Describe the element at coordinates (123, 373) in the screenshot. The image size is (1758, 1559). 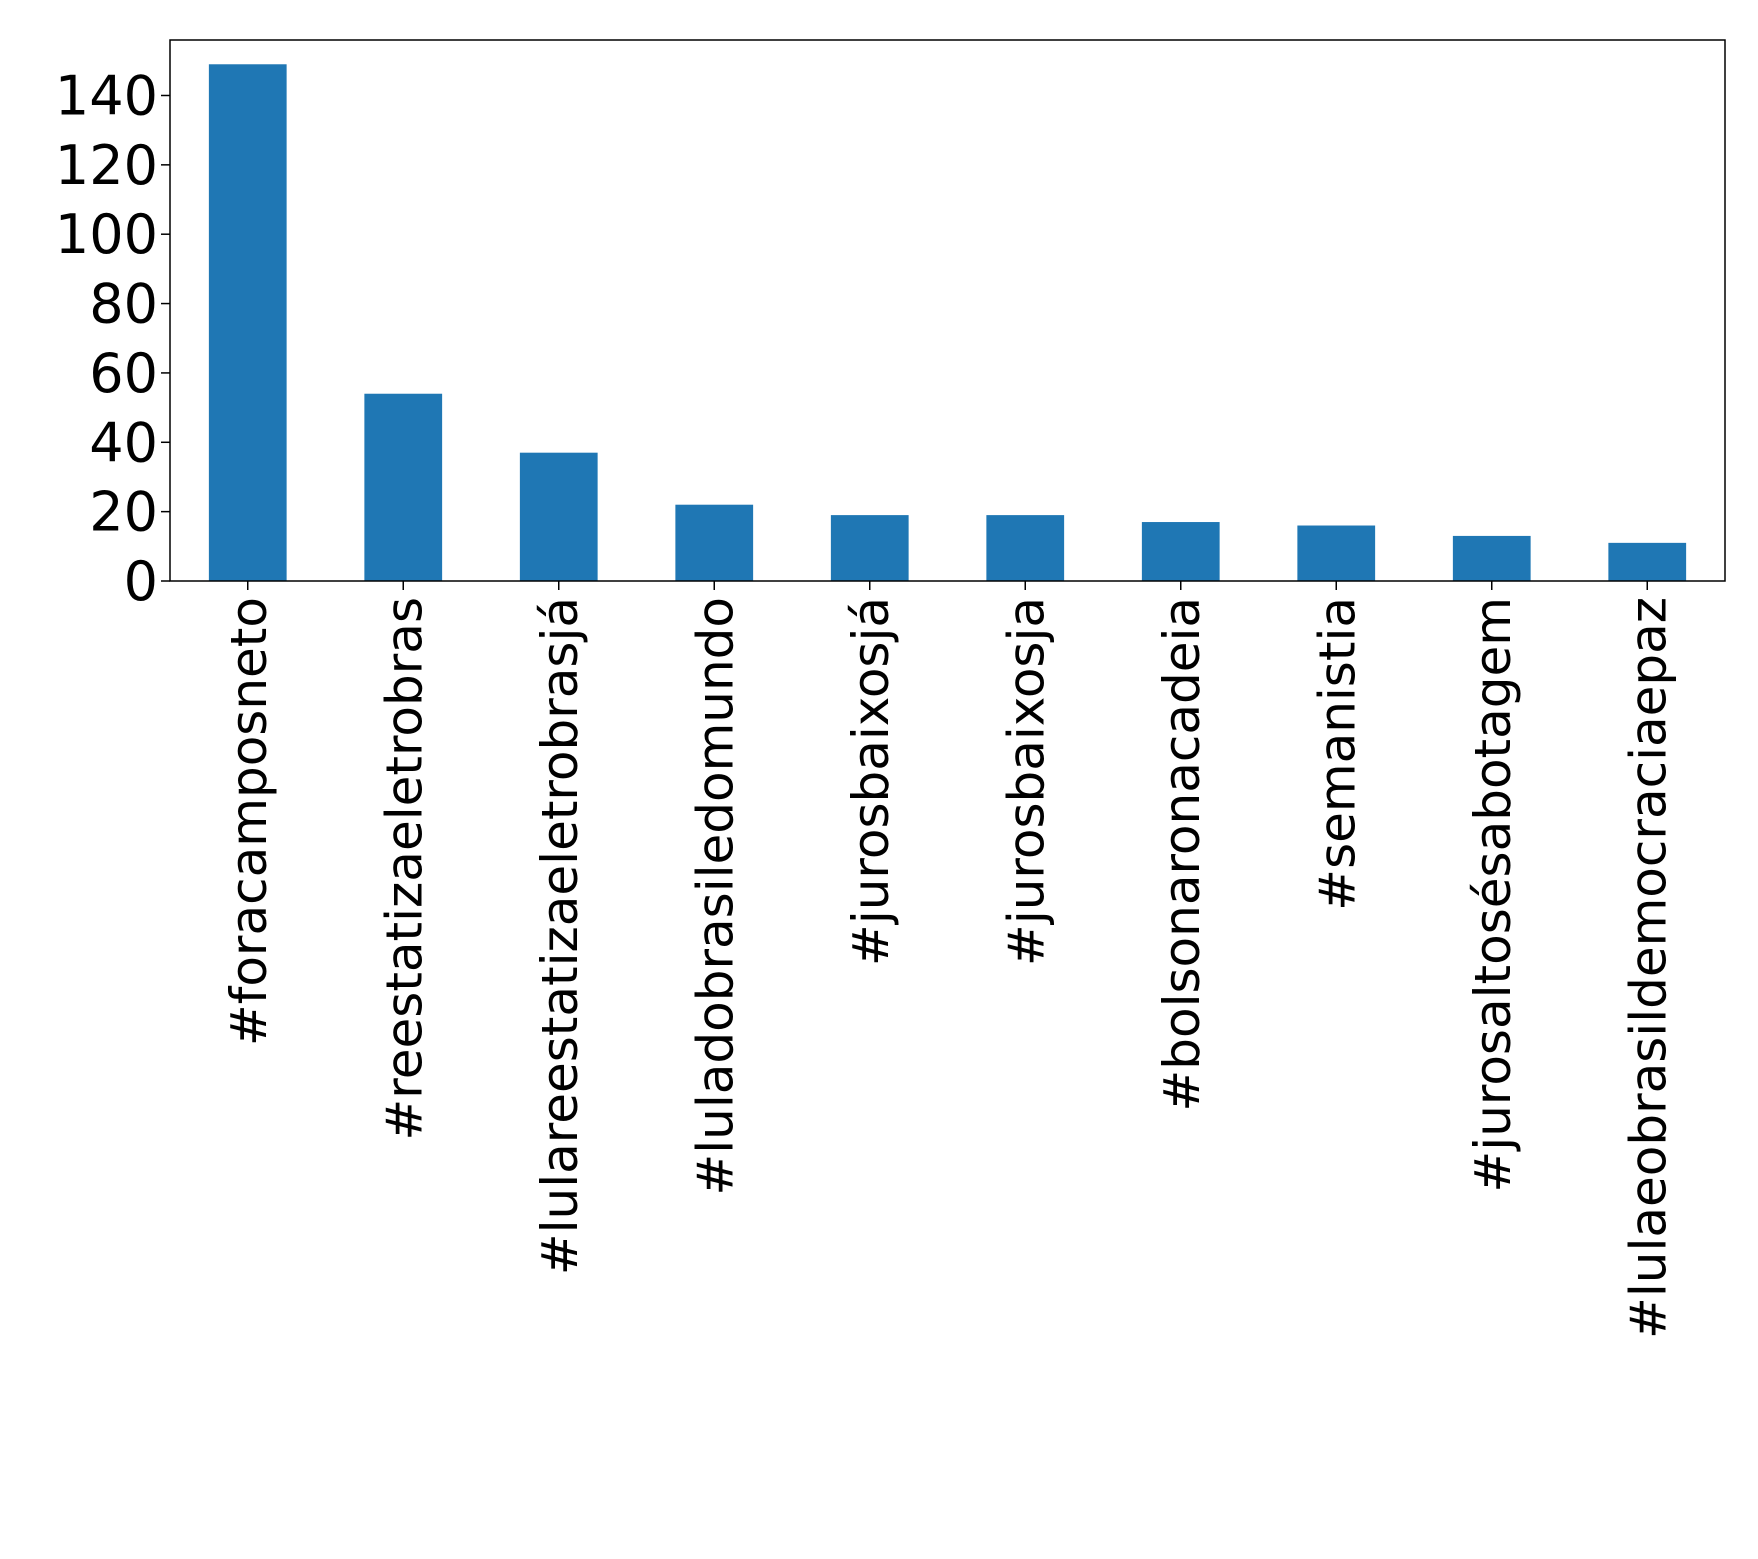
I see `y-tick-label-3: 60` at that location.